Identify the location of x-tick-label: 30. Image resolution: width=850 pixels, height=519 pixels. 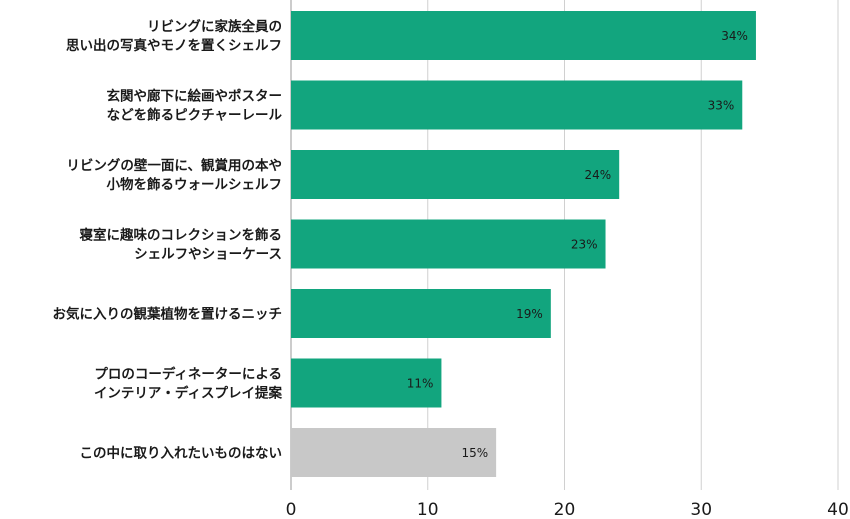
(701, 509).